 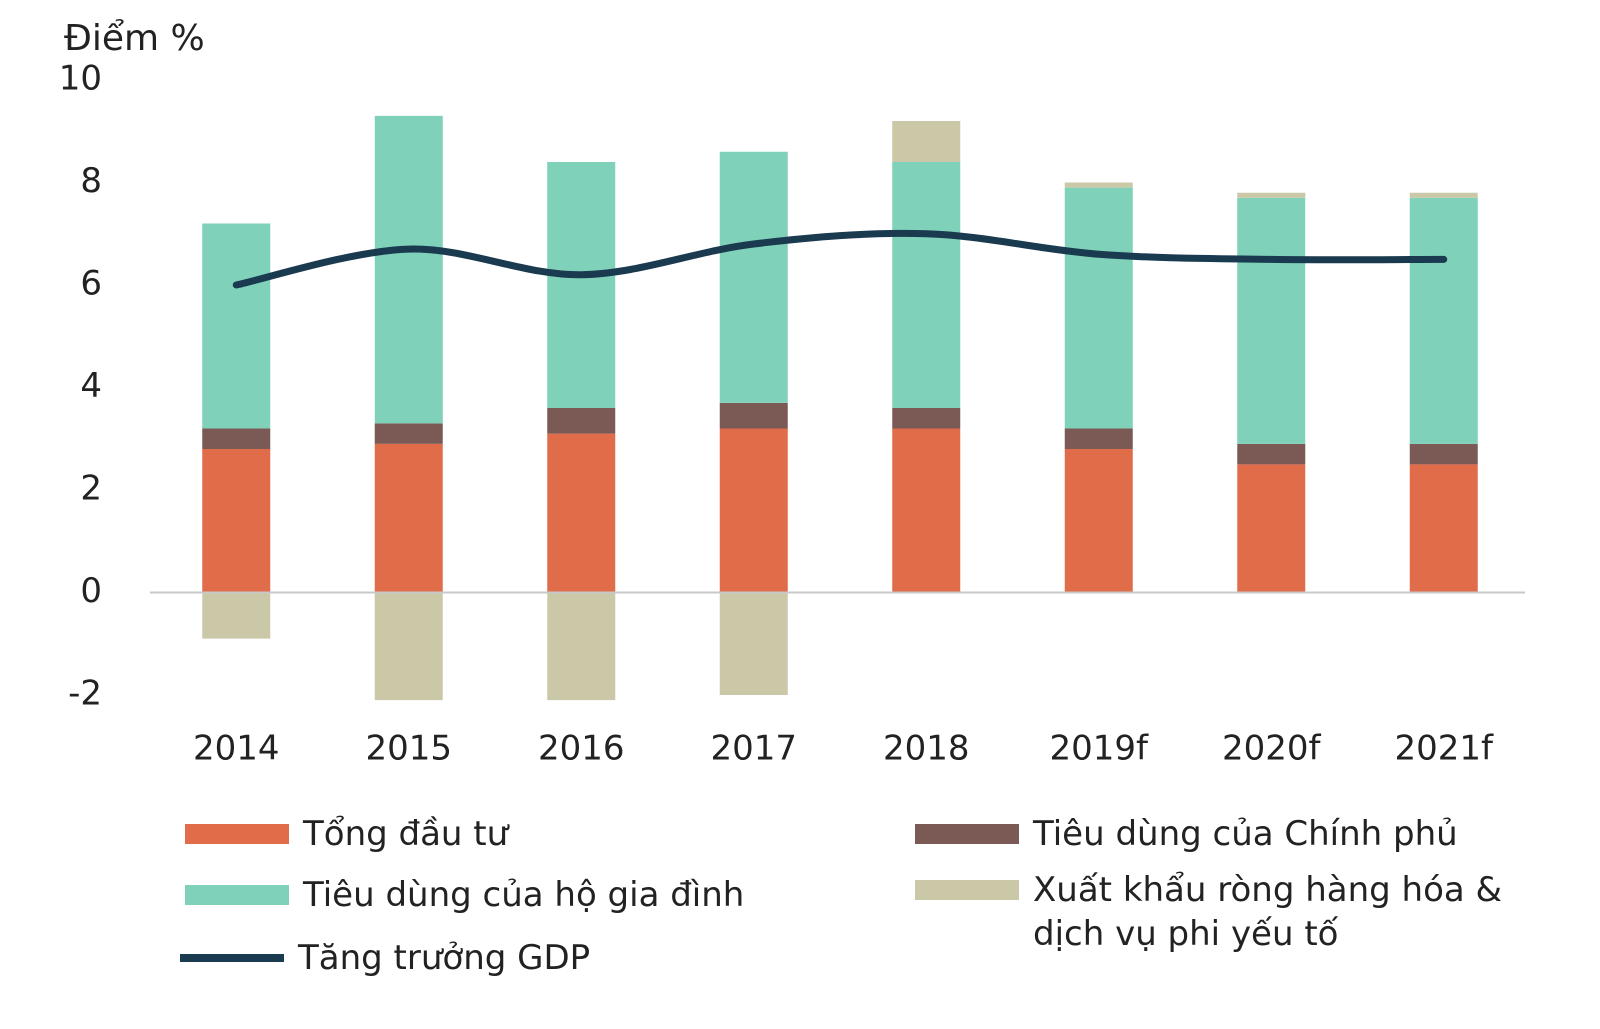 I want to click on legend-item: Tiêu dùng của Chính phủ, so click(x=1234, y=834).